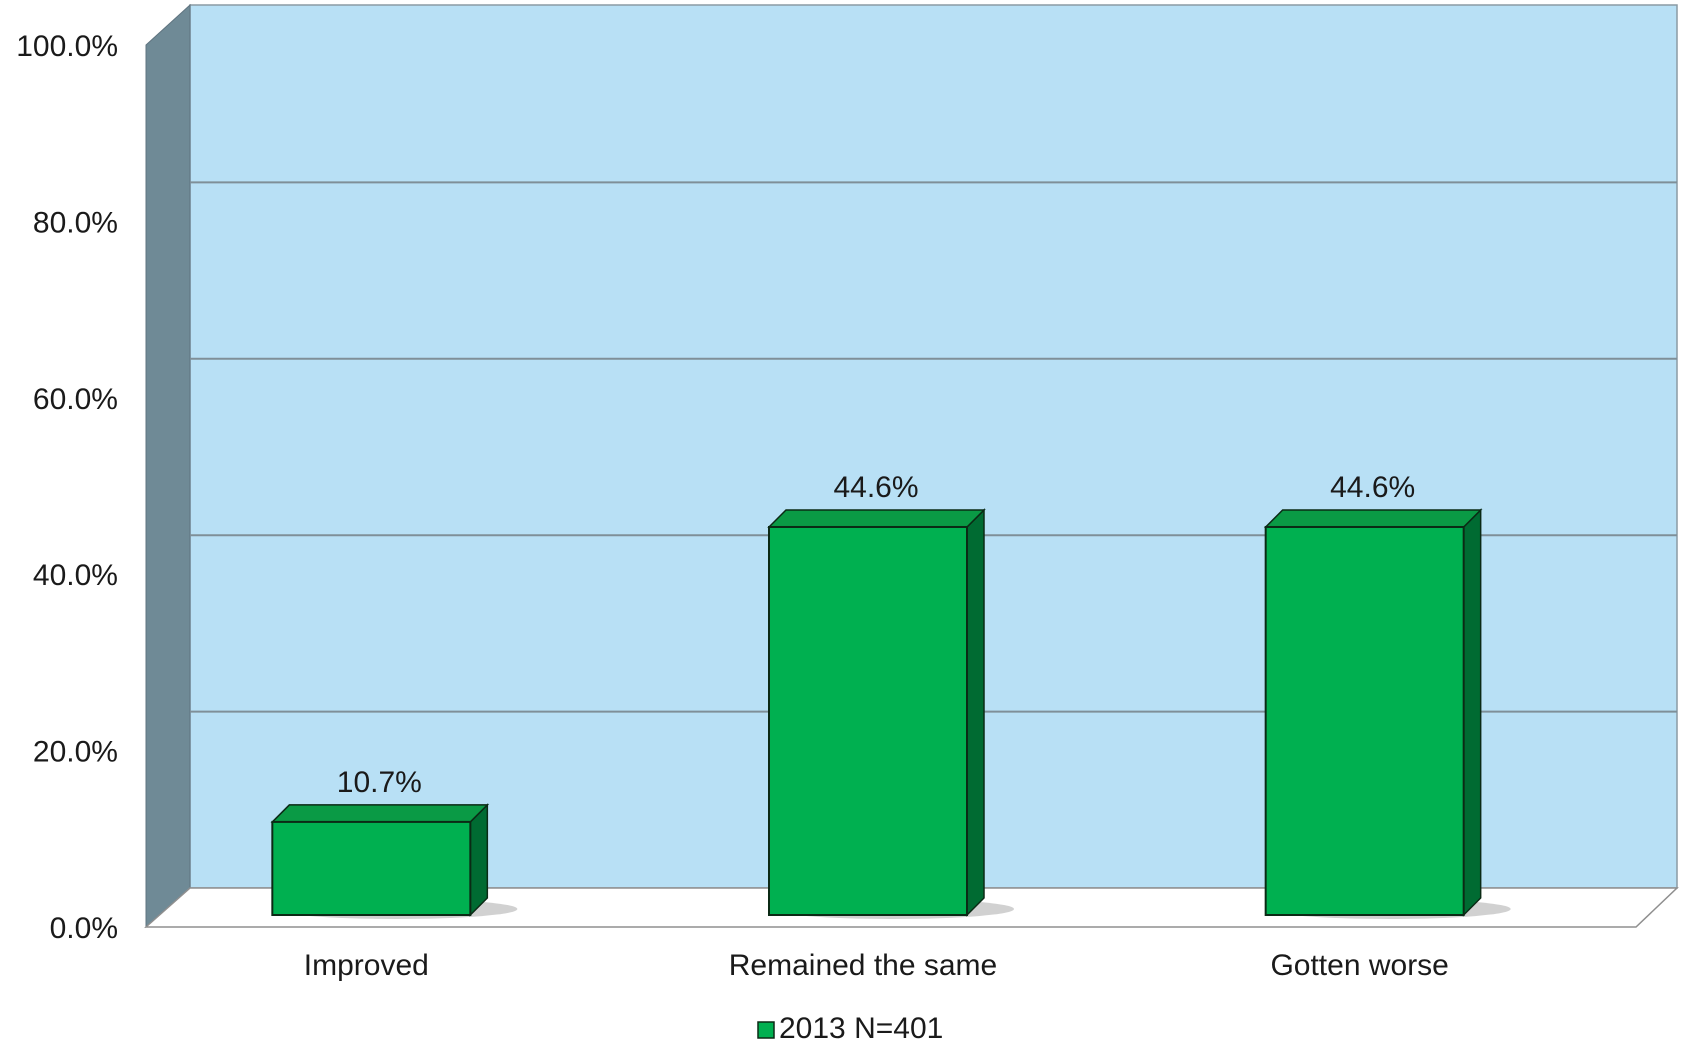 The height and width of the screenshot is (1044, 1681). I want to click on y-tick-label: 100.0%, so click(67, 46).